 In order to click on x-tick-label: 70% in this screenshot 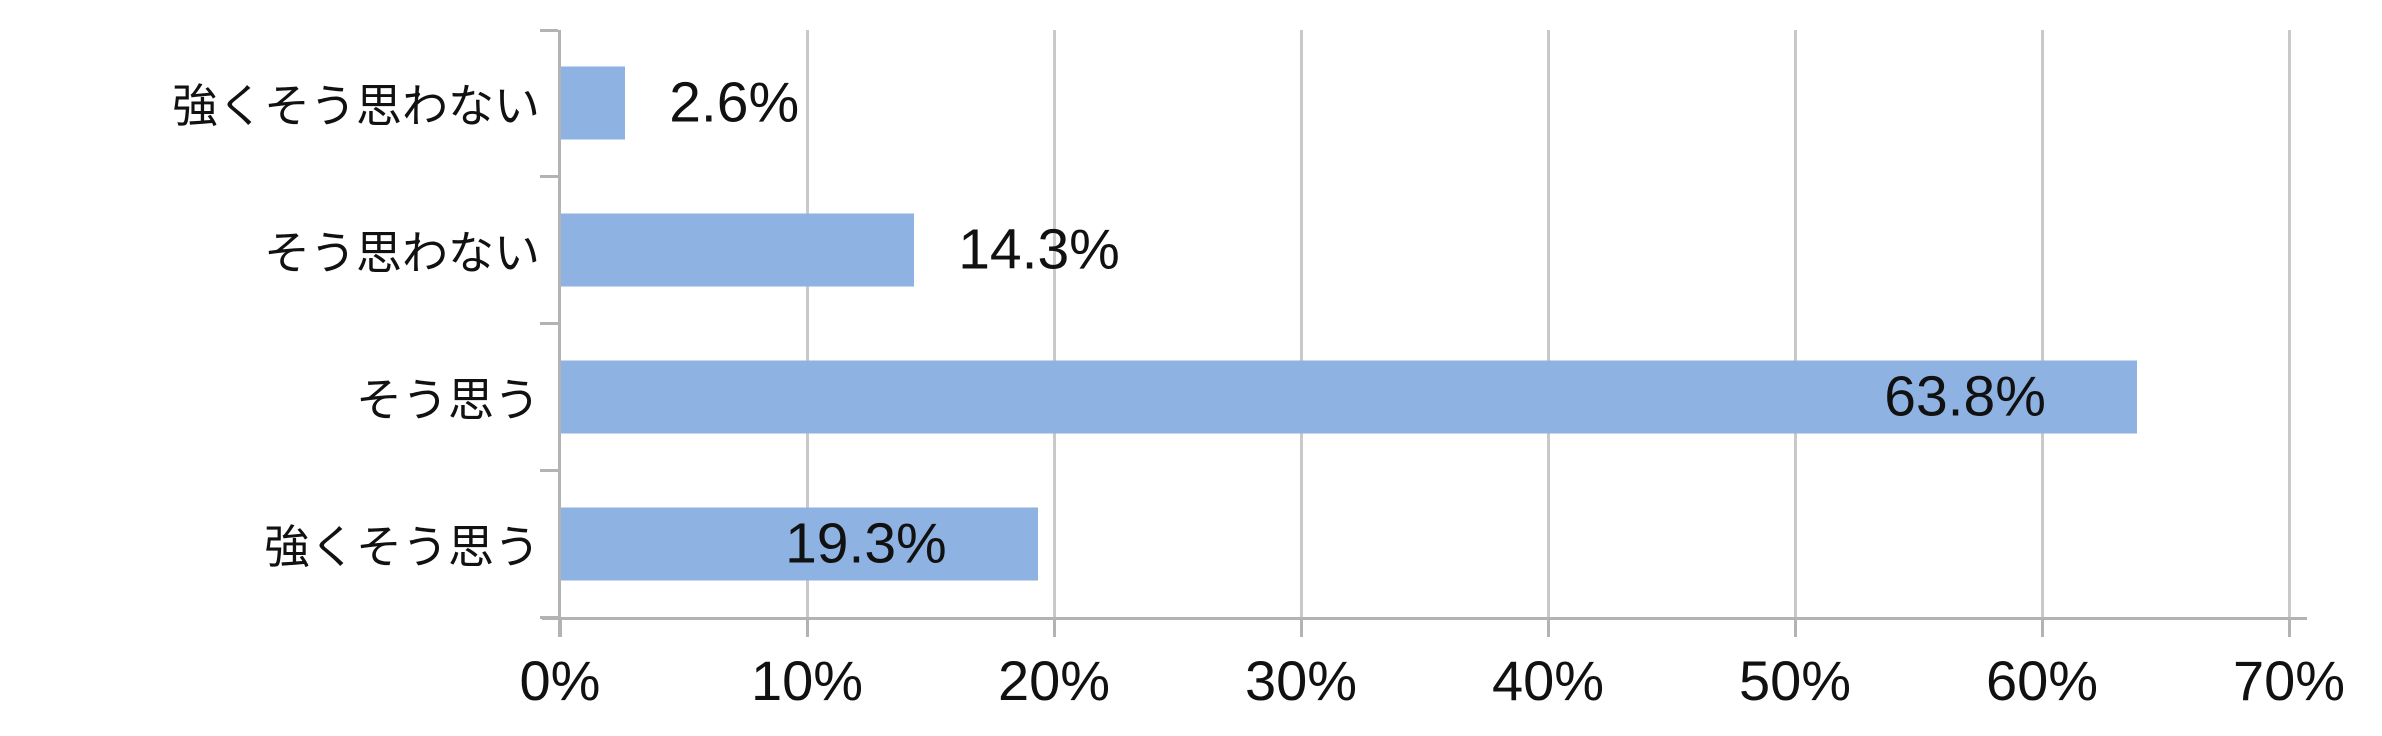, I will do `click(2289, 680)`.